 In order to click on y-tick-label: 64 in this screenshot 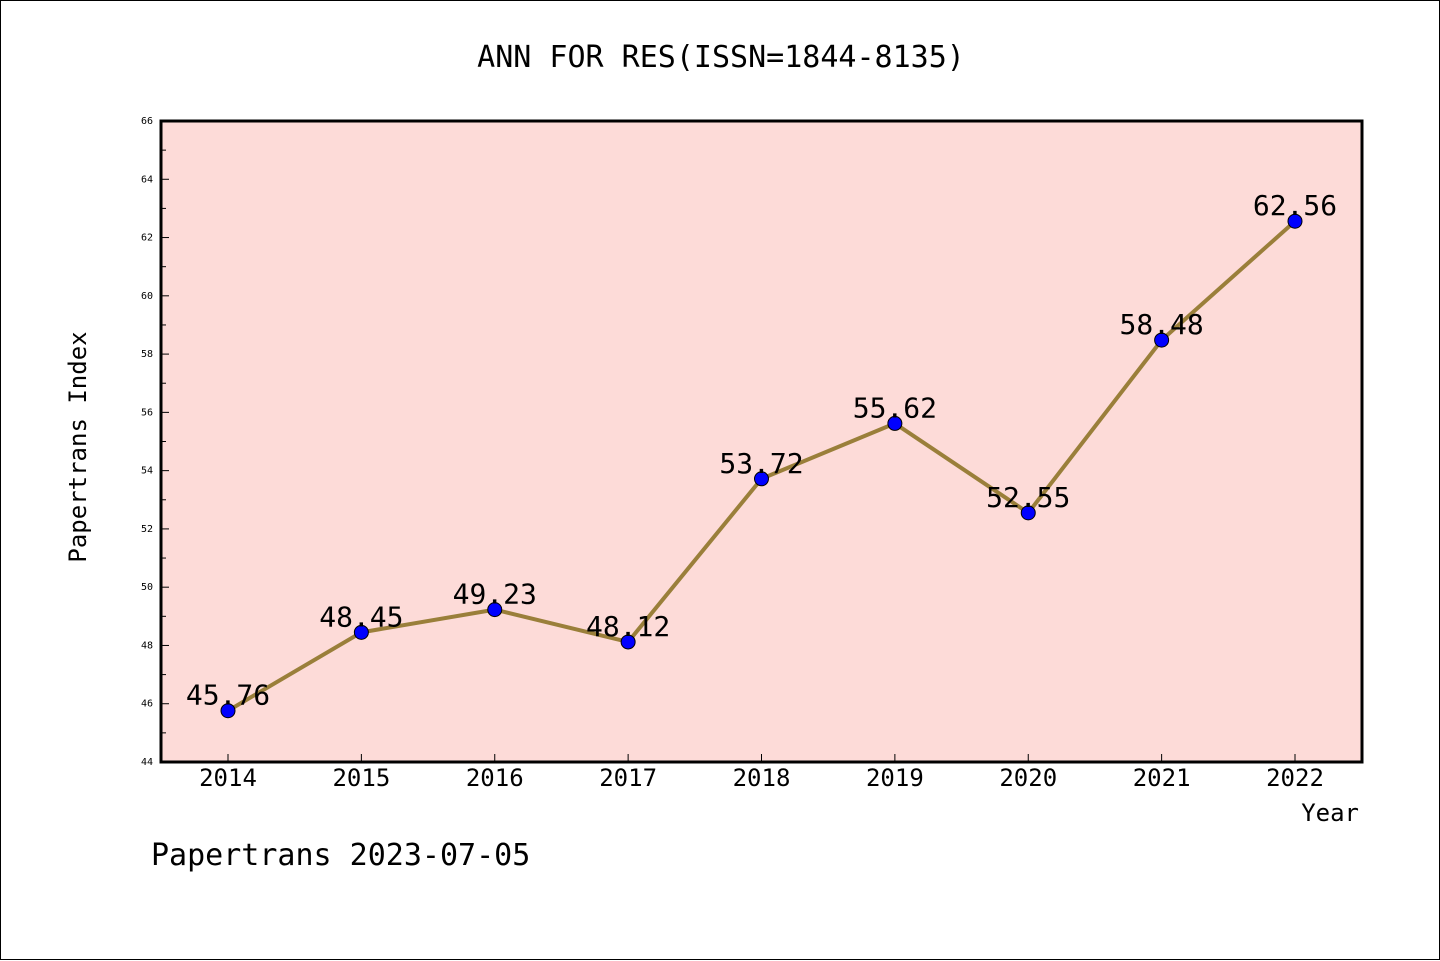, I will do `click(147, 179)`.